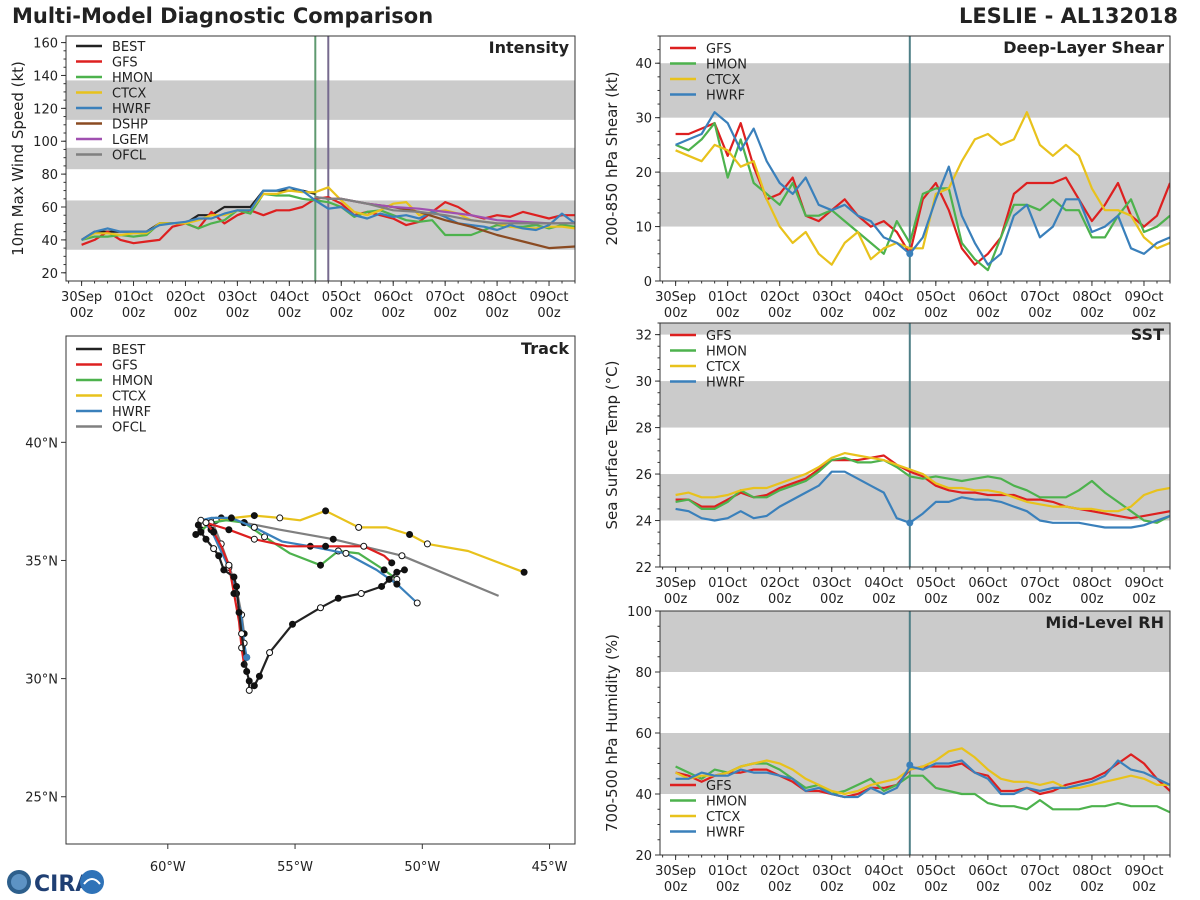 Image resolution: width=1200 pixels, height=900 pixels. I want to click on rh-xtick-date: 09Oct, so click(1143, 871).